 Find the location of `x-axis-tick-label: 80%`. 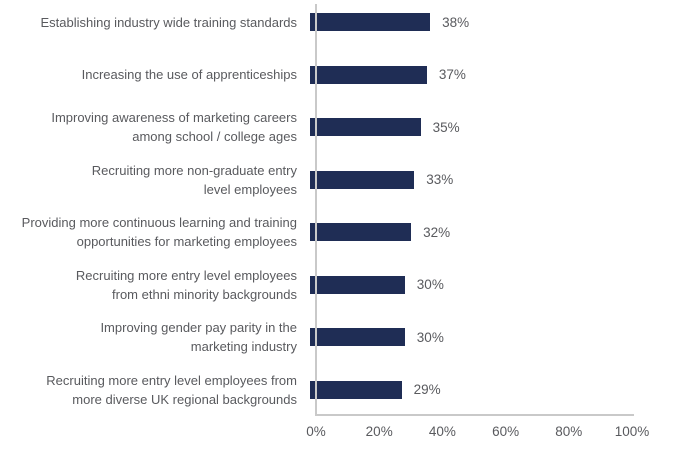

x-axis-tick-label: 80% is located at coordinates (569, 431).